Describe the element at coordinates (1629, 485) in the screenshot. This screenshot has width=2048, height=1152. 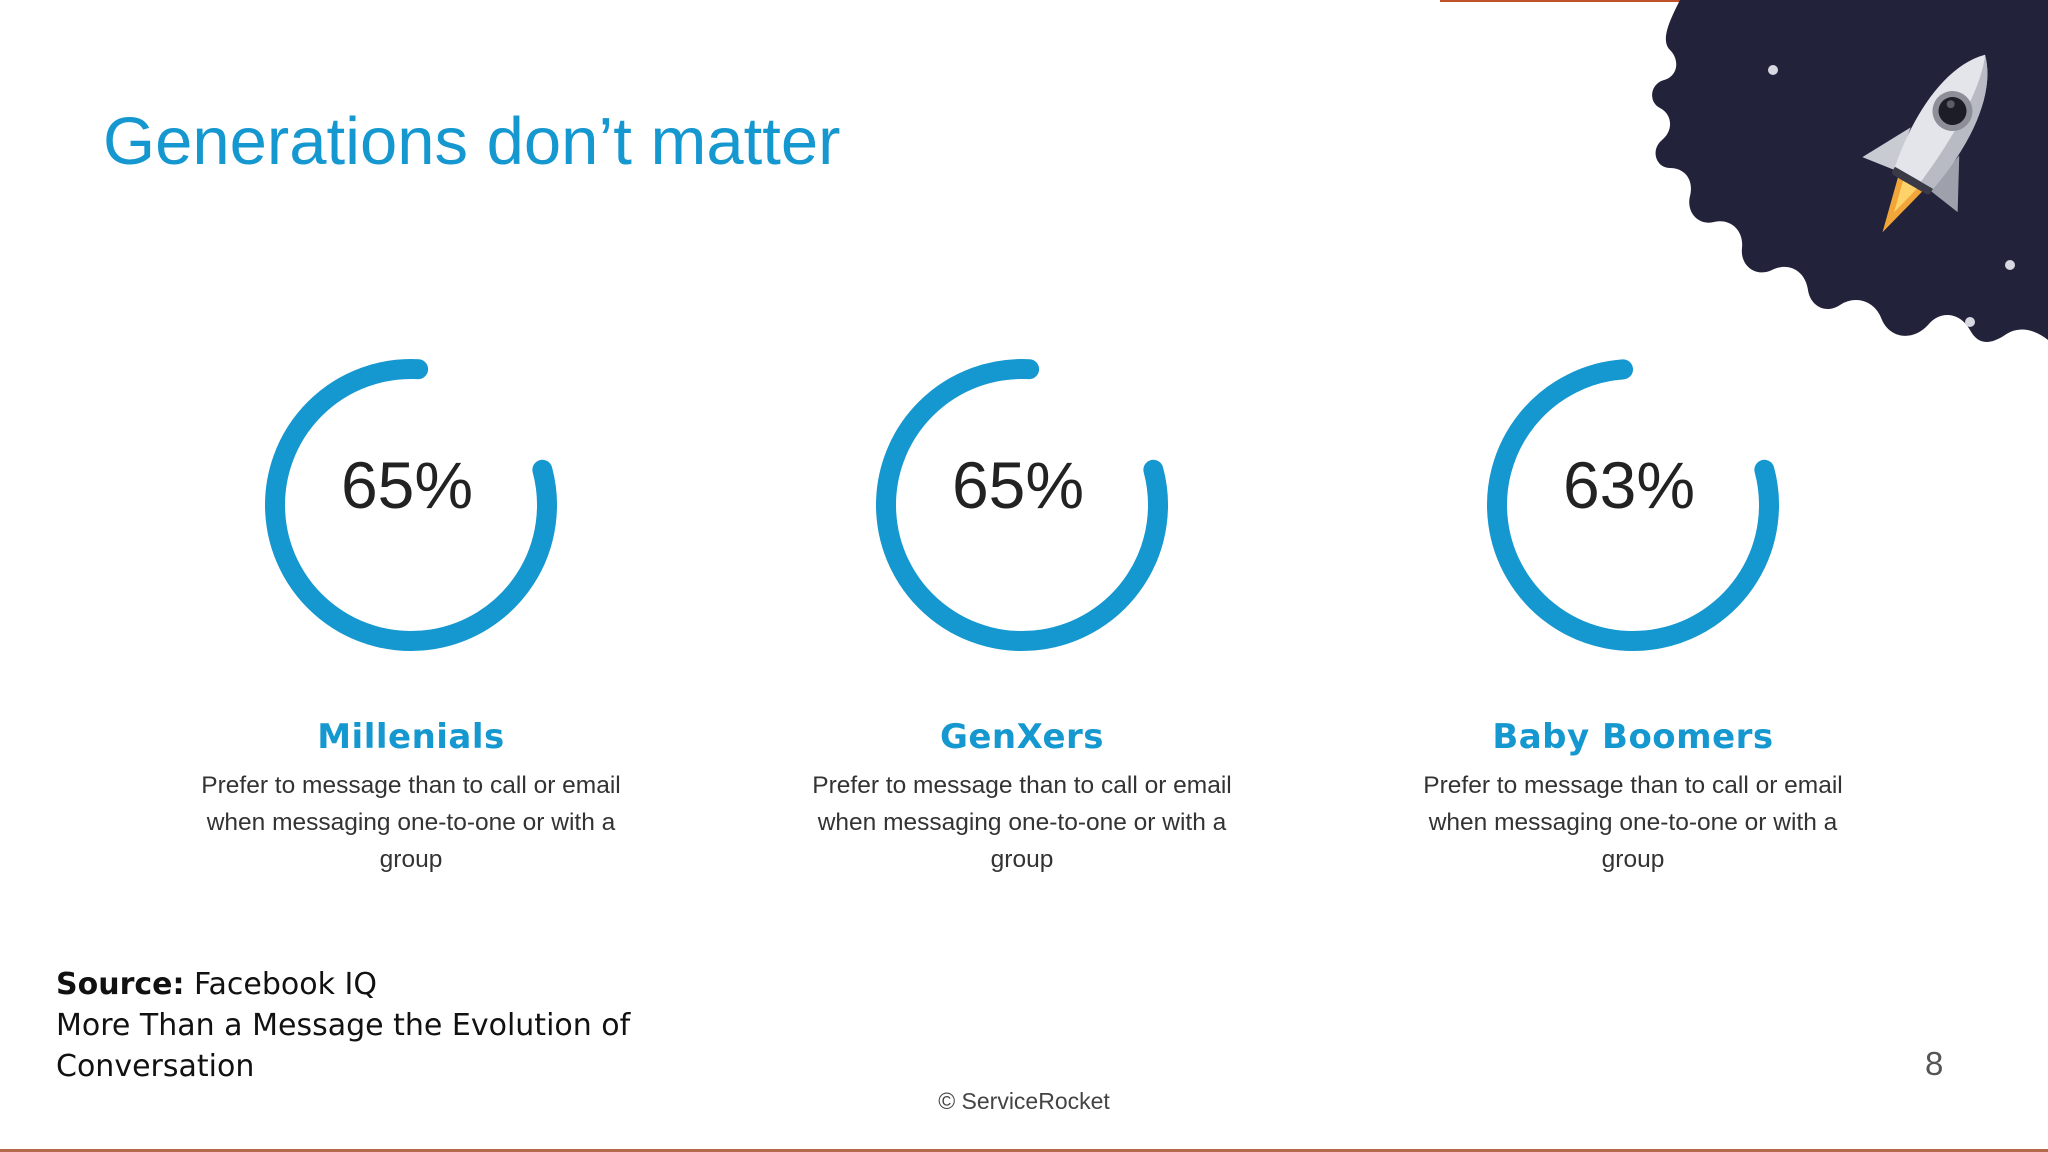
I see `stat-value: 63%` at that location.